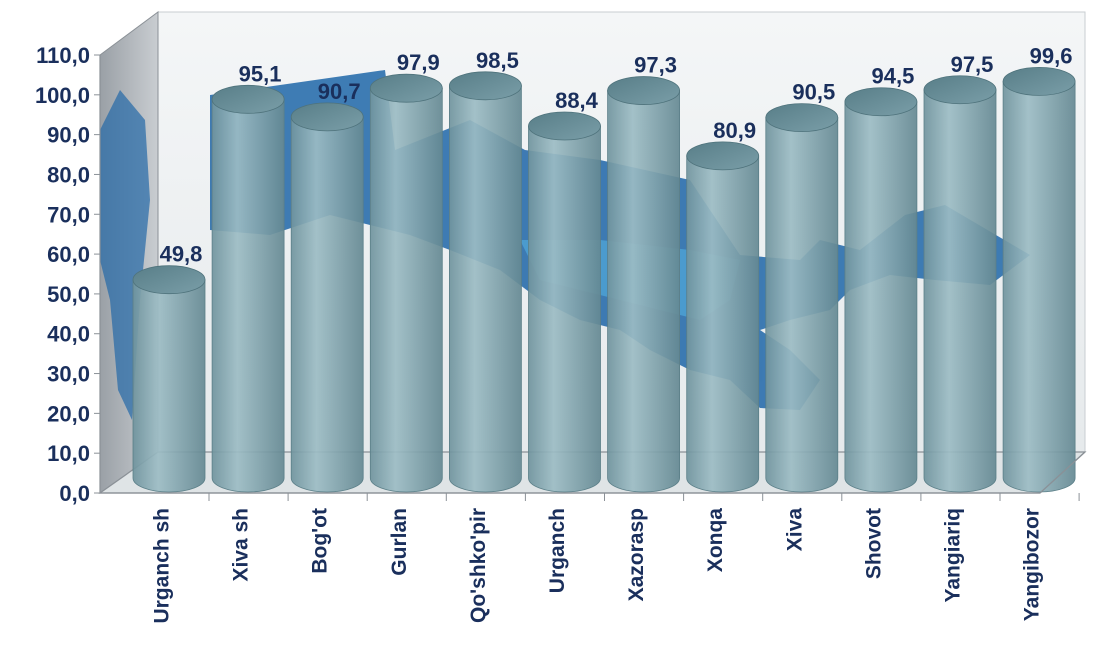 This screenshot has height=652, width=1099. What do you see at coordinates (734, 130) in the screenshot?
I see `value-label: 80,9` at bounding box center [734, 130].